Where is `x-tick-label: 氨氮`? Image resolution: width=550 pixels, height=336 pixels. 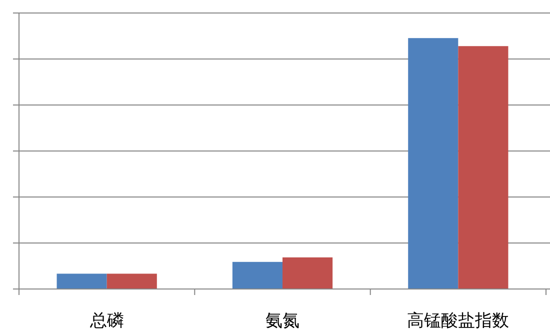 x-tick-label: 氨氮 is located at coordinates (283, 321).